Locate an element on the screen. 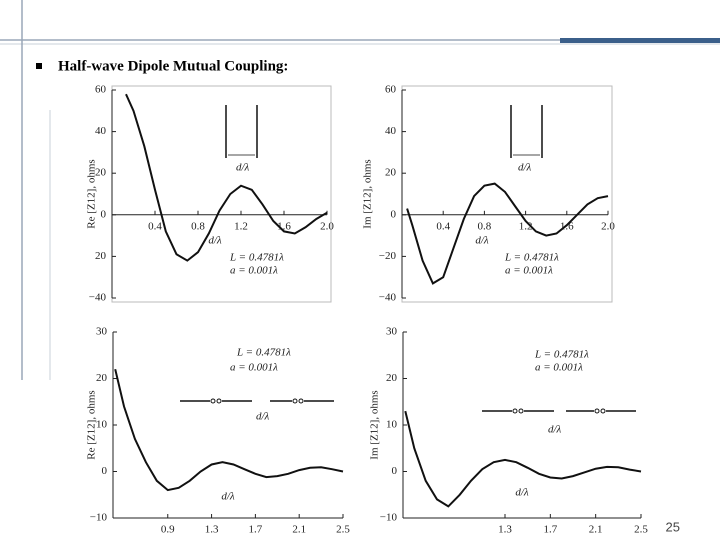  page-number: 25 is located at coordinates (673, 526).